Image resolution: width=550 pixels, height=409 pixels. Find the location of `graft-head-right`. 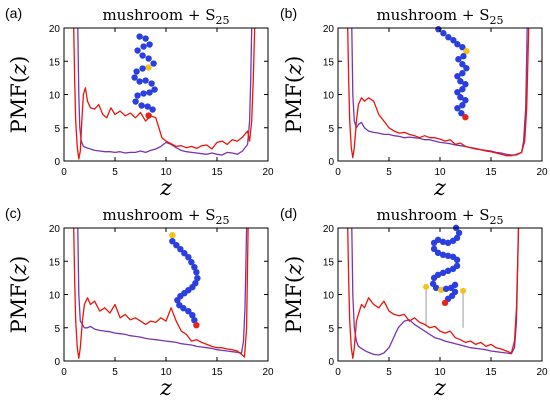

graft-head-right is located at coordinates (463, 290).